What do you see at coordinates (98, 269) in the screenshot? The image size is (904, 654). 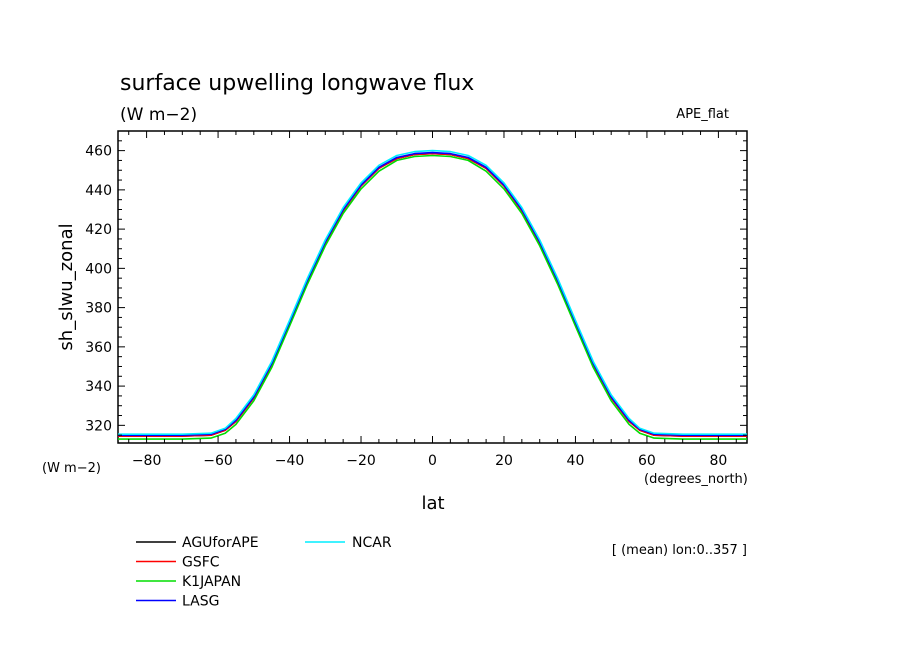 I see `y-tick-label: 400` at bounding box center [98, 269].